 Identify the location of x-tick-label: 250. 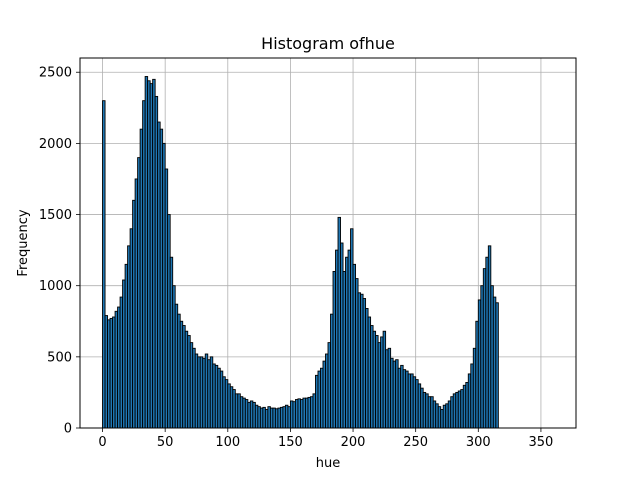
(415, 442).